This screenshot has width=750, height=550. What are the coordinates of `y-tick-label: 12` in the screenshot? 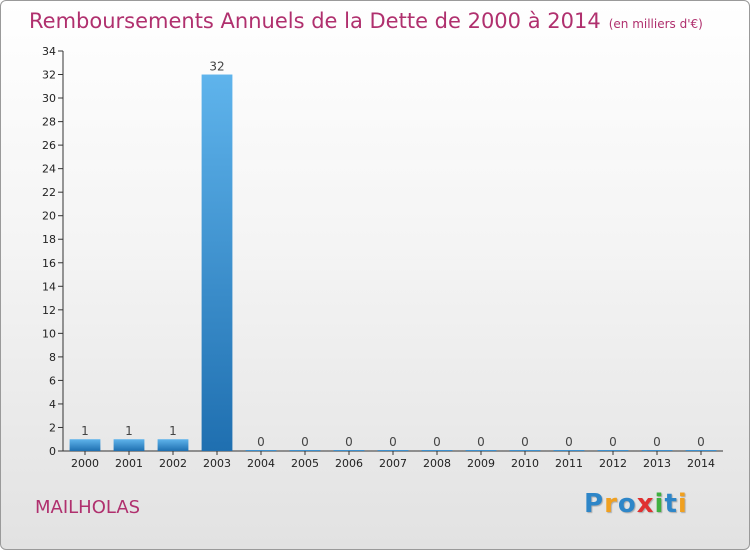 It's located at (49, 310).